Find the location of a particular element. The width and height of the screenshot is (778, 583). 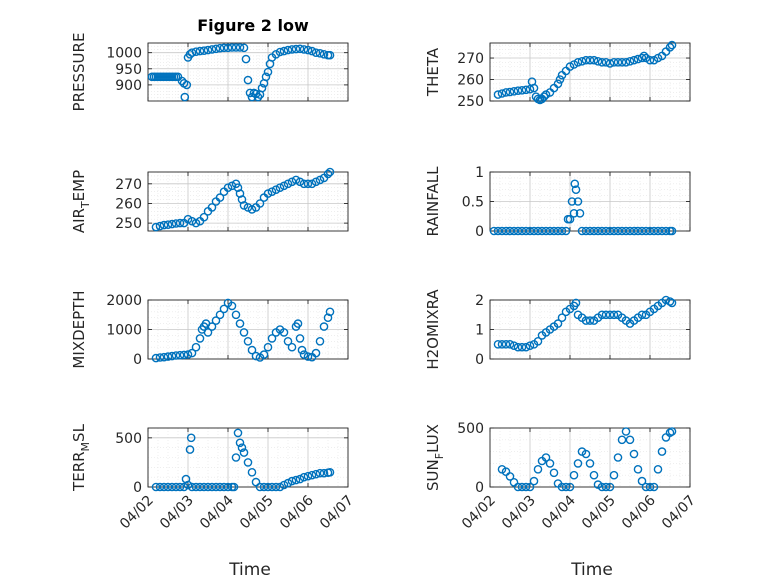

ylabel: MIXDEPTH is located at coordinates (79, 329).